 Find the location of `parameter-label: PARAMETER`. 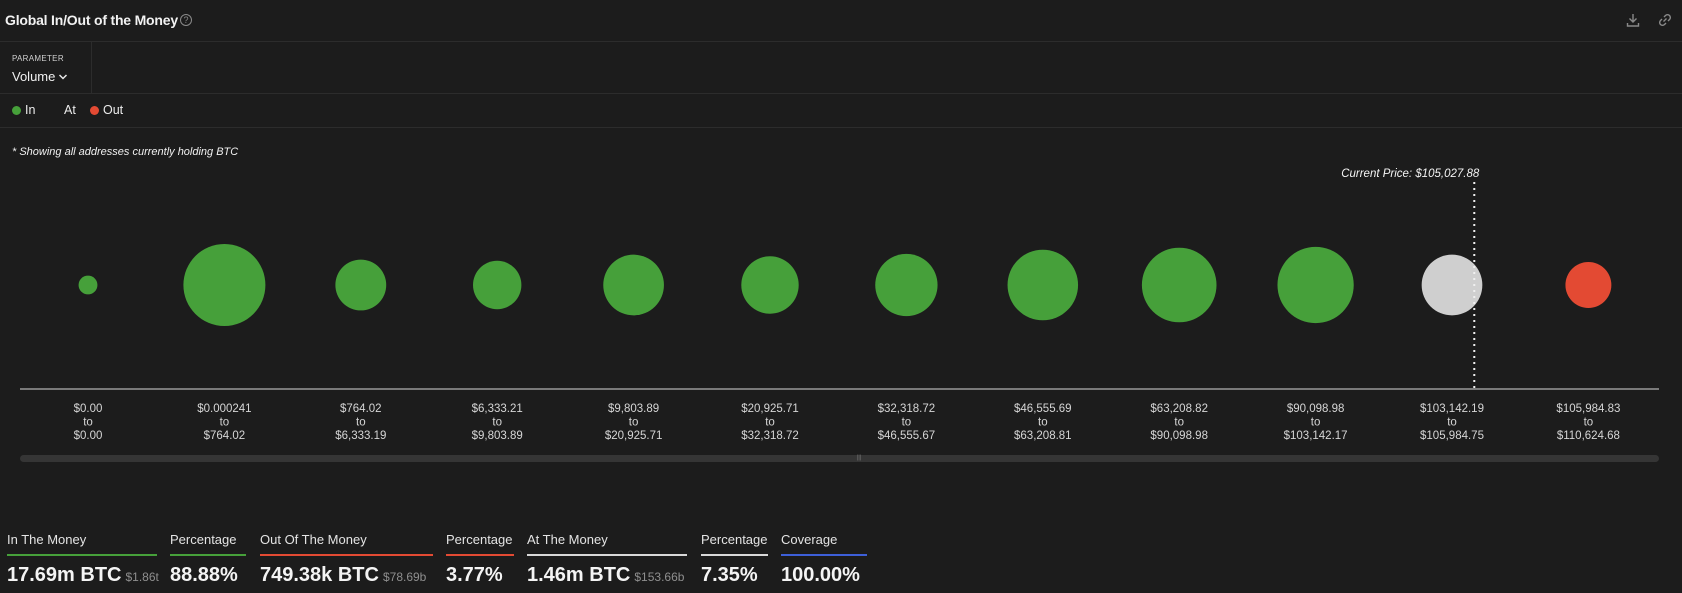

parameter-label: PARAMETER is located at coordinates (38, 58).